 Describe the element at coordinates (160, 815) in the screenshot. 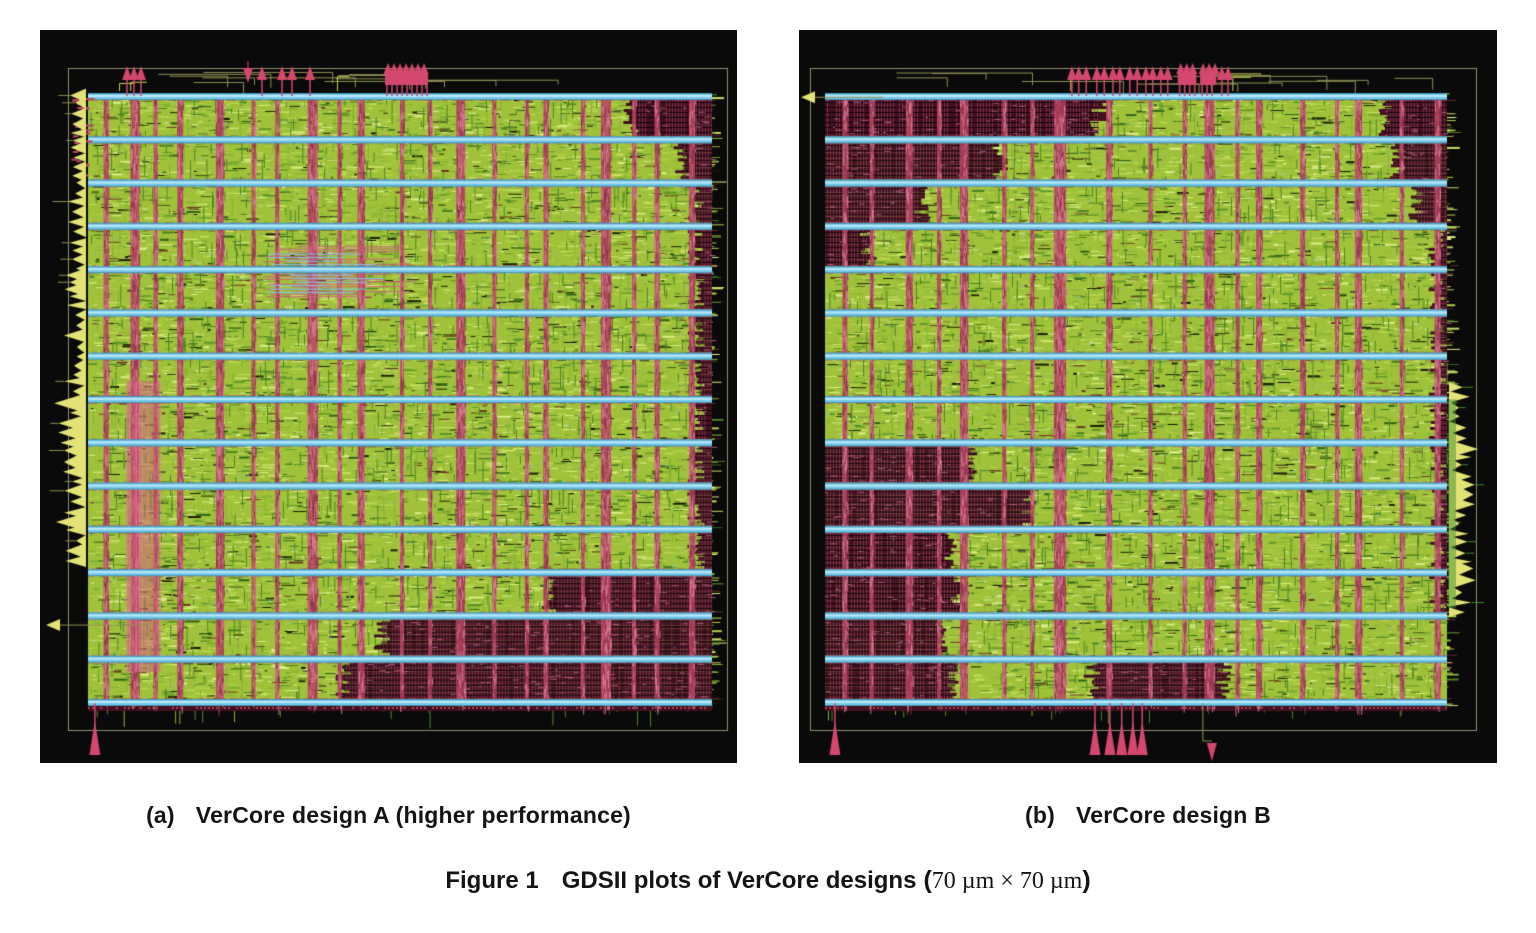

I see `subfigure-a-label: (a)` at that location.